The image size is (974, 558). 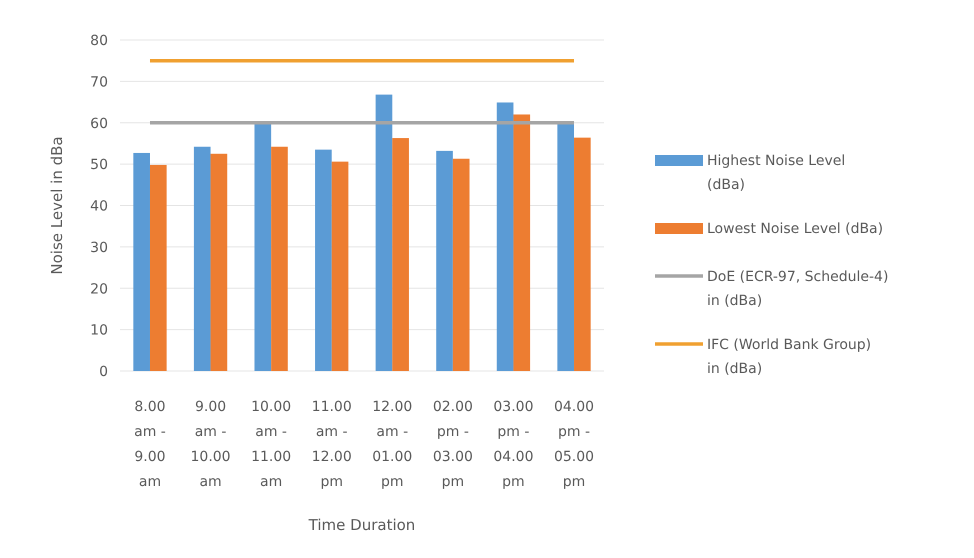 What do you see at coordinates (797, 289) in the screenshot?
I see `legend-label: DoE (ECR-97, Schedule-4) in (dBa)` at bounding box center [797, 289].